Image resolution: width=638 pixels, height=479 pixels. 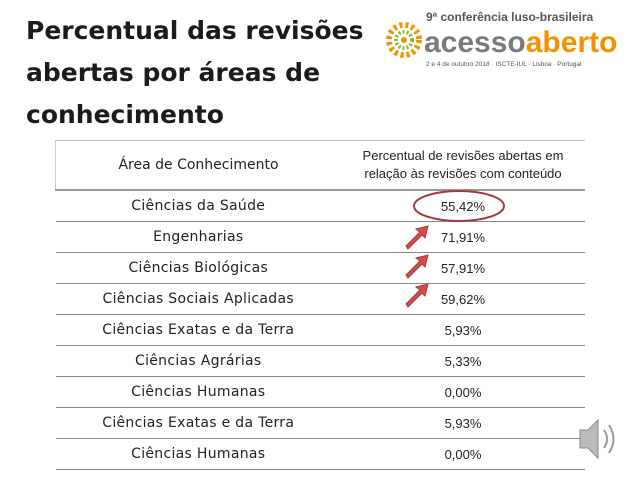 I want to click on table-row: Ciências Sociais Aplicadas 59,62%, so click(x=320, y=299).